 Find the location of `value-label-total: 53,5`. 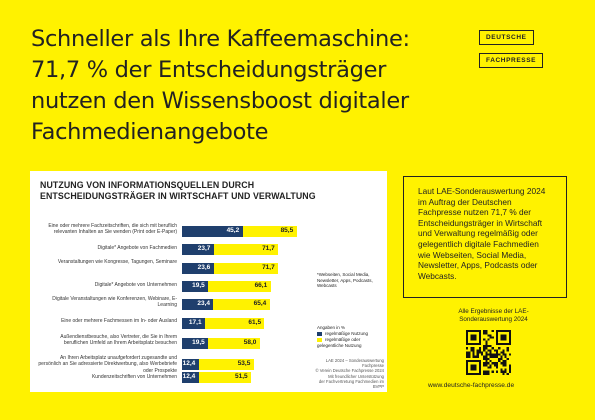

value-label-total: 53,5 is located at coordinates (244, 363).